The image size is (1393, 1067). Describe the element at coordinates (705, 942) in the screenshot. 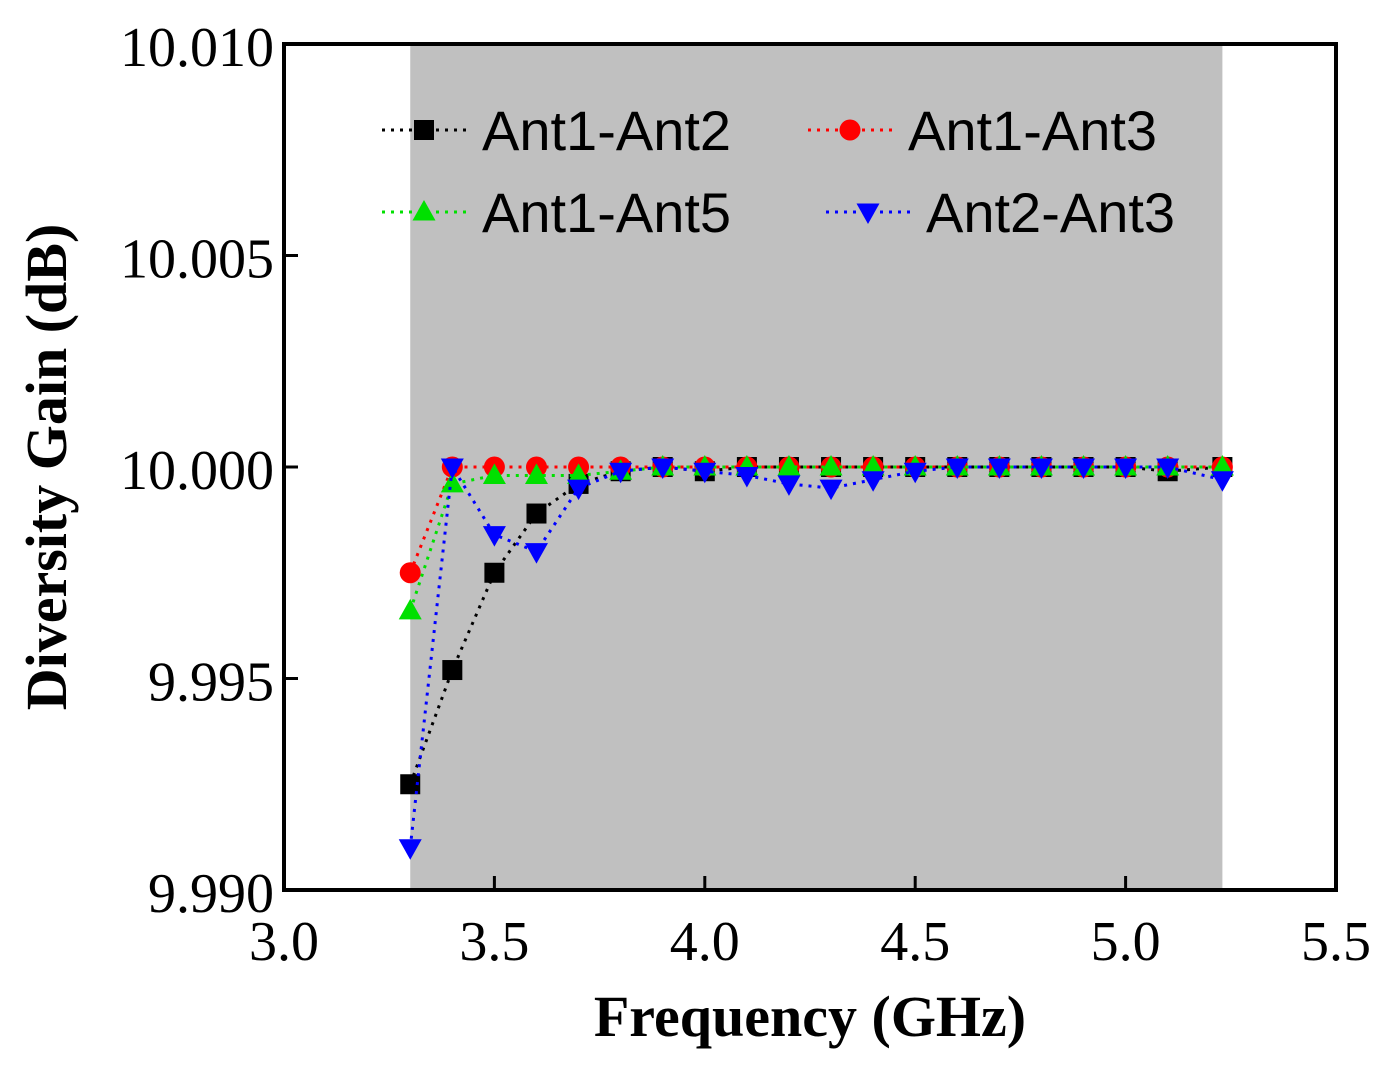

I see `x-tick-label: 4.0` at that location.